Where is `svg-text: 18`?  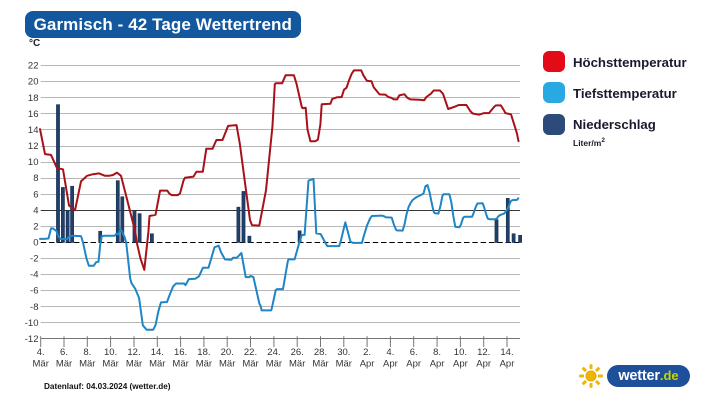
svg-text: 18 is located at coordinates (33, 98).